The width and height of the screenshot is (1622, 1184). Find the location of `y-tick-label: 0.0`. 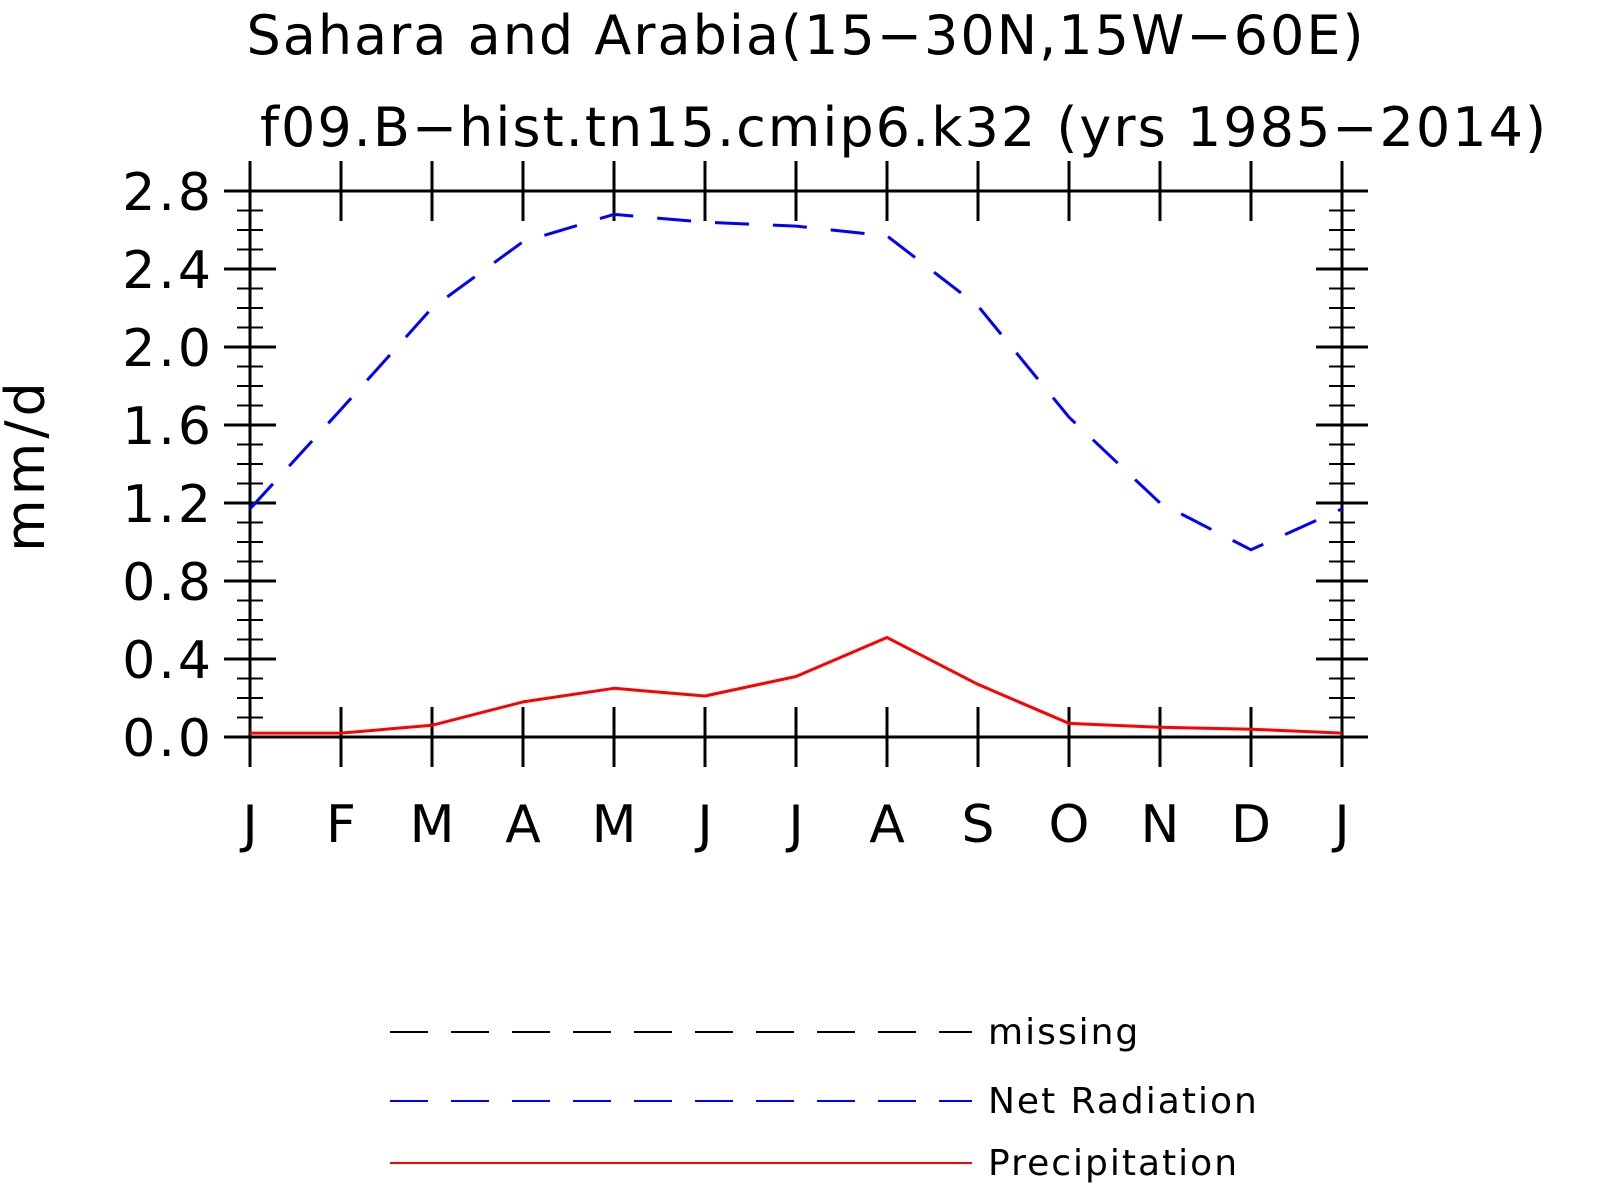

y-tick-label: 0.0 is located at coordinates (168, 739).